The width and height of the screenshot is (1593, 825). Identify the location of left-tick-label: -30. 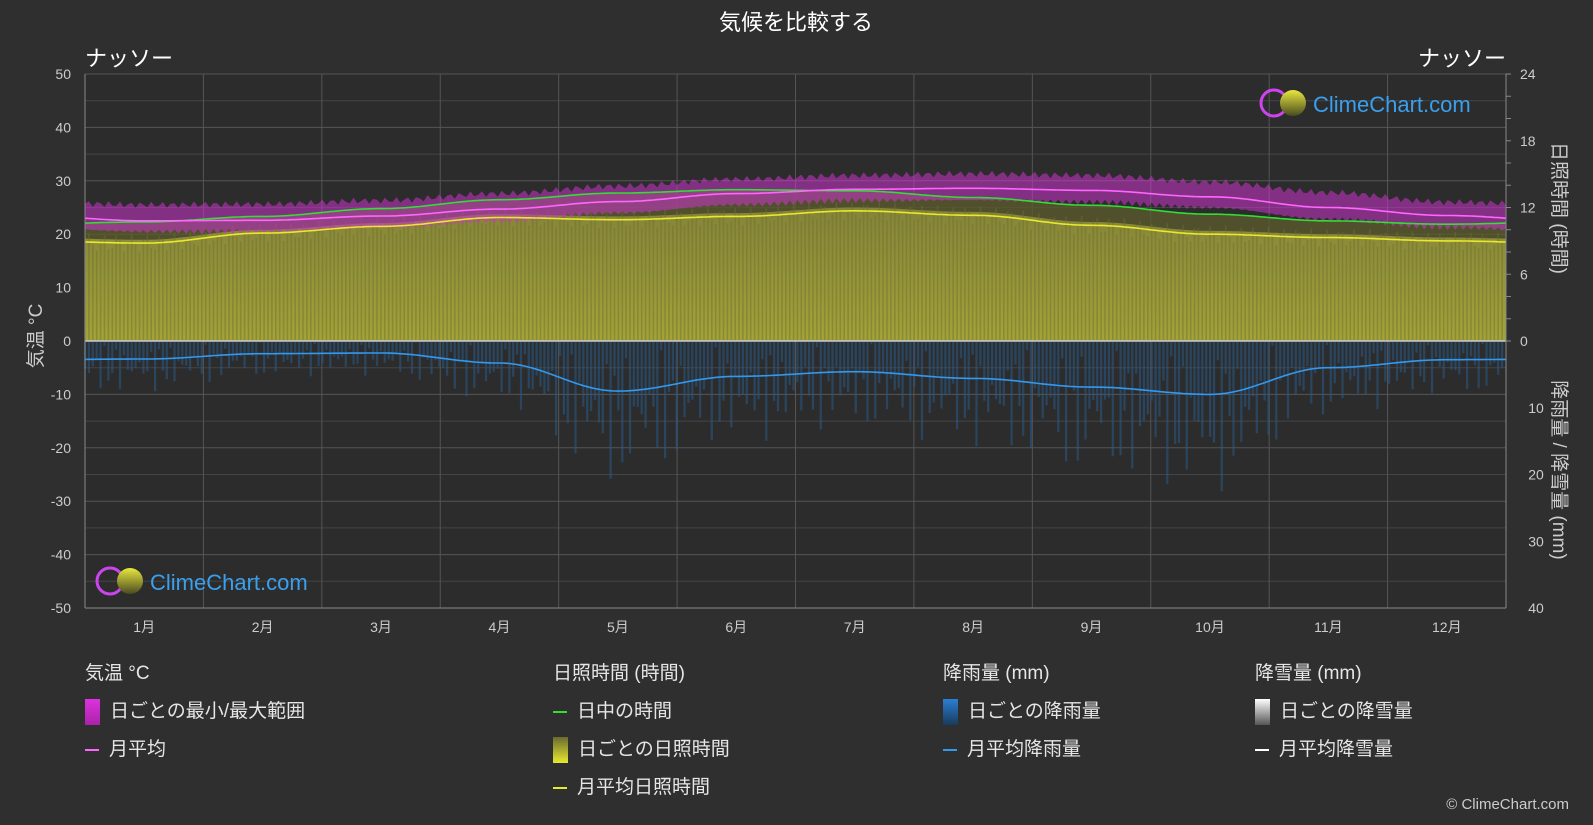
(61, 501).